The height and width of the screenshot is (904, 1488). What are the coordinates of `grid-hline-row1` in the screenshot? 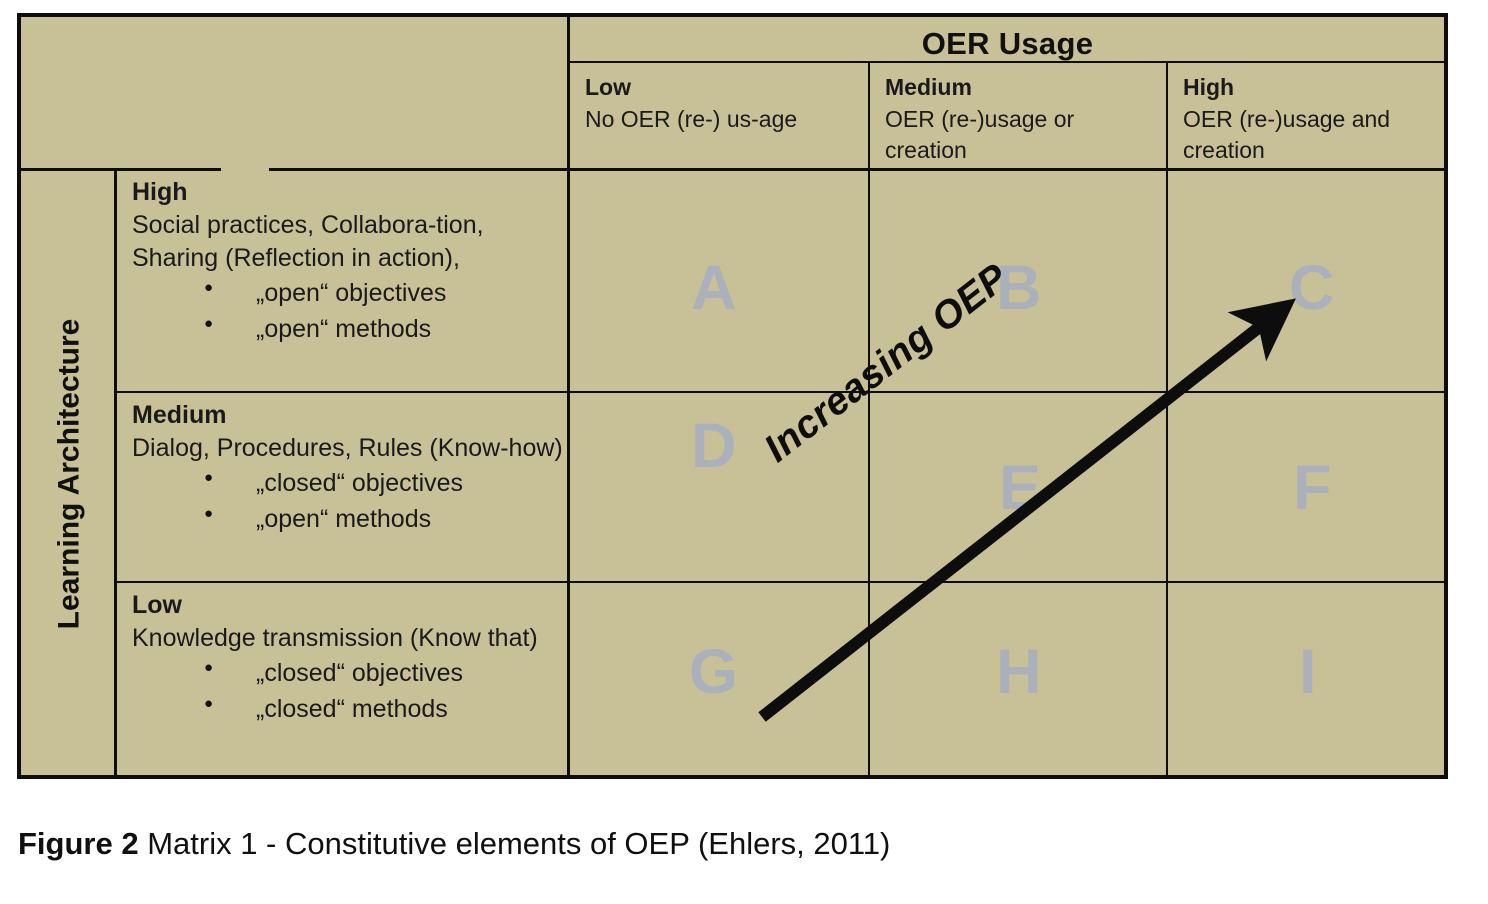 It's located at (779, 392).